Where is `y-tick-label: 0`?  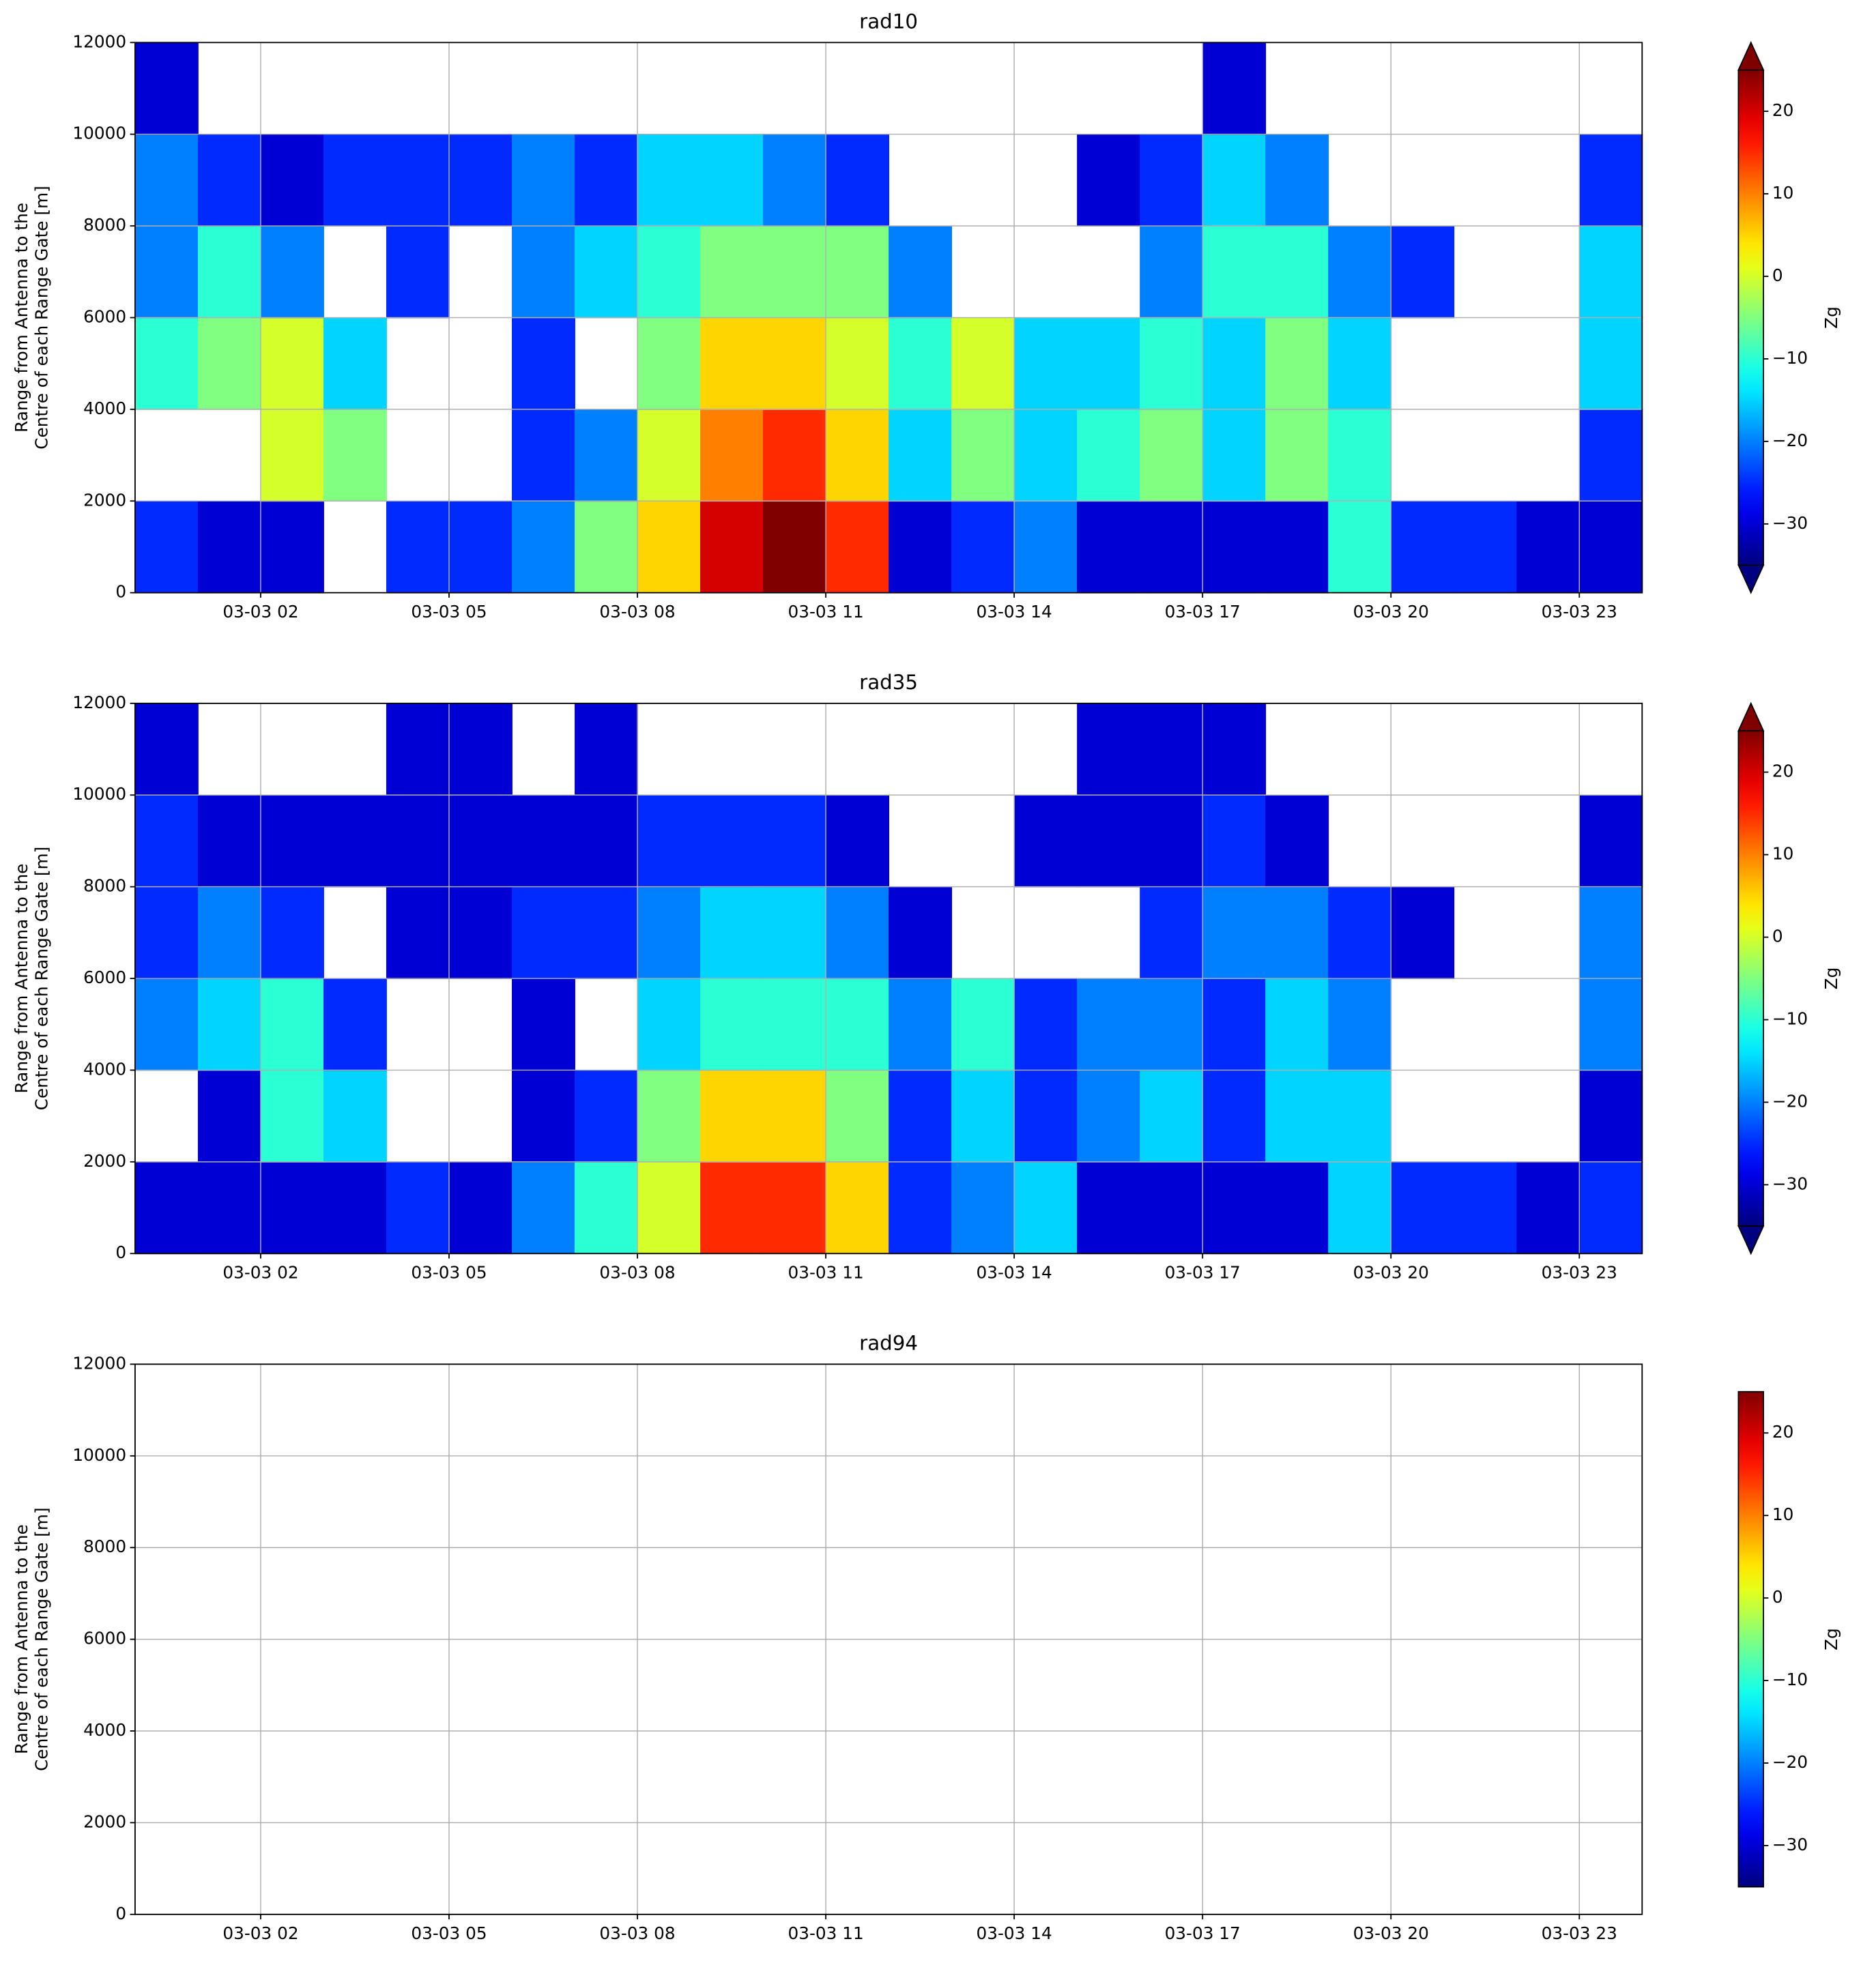
y-tick-label: 0 is located at coordinates (121, 592).